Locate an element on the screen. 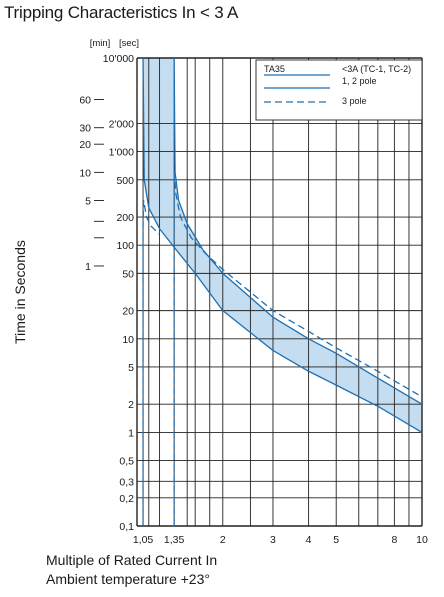 The height and width of the screenshot is (597, 444). y-tick-sec-label: 2'000 is located at coordinates (122, 124).